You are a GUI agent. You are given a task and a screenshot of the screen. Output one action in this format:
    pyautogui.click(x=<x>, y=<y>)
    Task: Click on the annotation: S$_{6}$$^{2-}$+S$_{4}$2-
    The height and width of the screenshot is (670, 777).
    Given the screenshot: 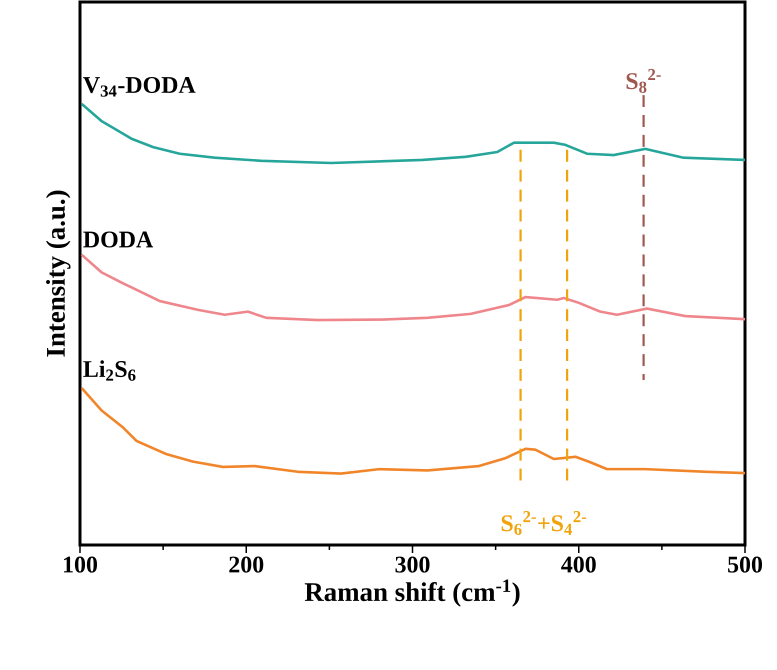 What is the action you would take?
    pyautogui.click(x=544, y=523)
    